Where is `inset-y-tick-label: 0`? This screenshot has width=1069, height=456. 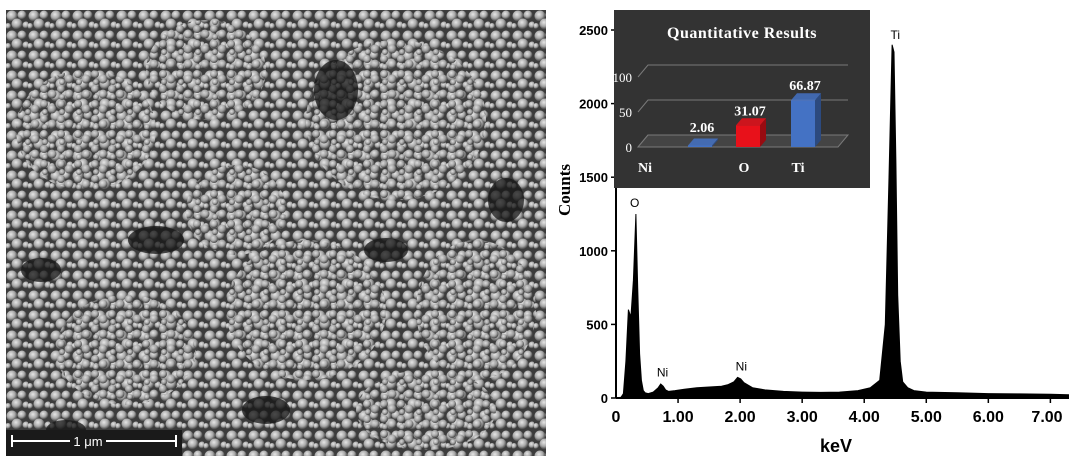
inset-y-tick-label: 0 is located at coordinates (629, 147).